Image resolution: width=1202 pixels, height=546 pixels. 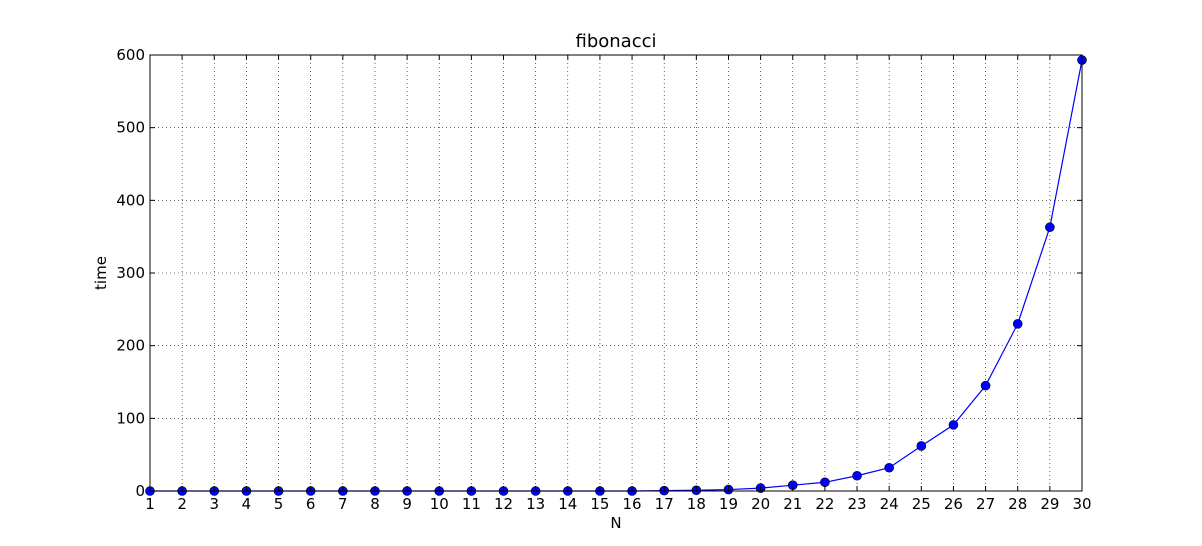 What do you see at coordinates (182, 504) in the screenshot?
I see `x-tick-label: 2` at bounding box center [182, 504].